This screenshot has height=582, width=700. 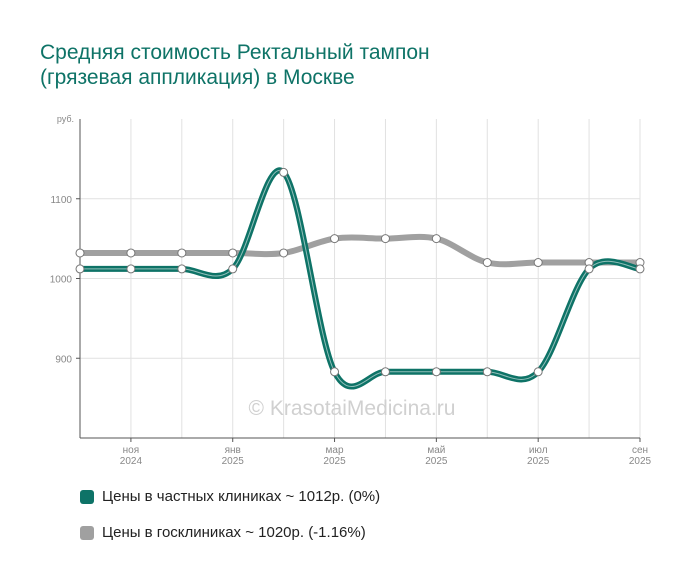 What do you see at coordinates (241, 496) in the screenshot?
I see `legend-label-private: Цены в частных клиниках ~ 1012р. (0%)` at bounding box center [241, 496].